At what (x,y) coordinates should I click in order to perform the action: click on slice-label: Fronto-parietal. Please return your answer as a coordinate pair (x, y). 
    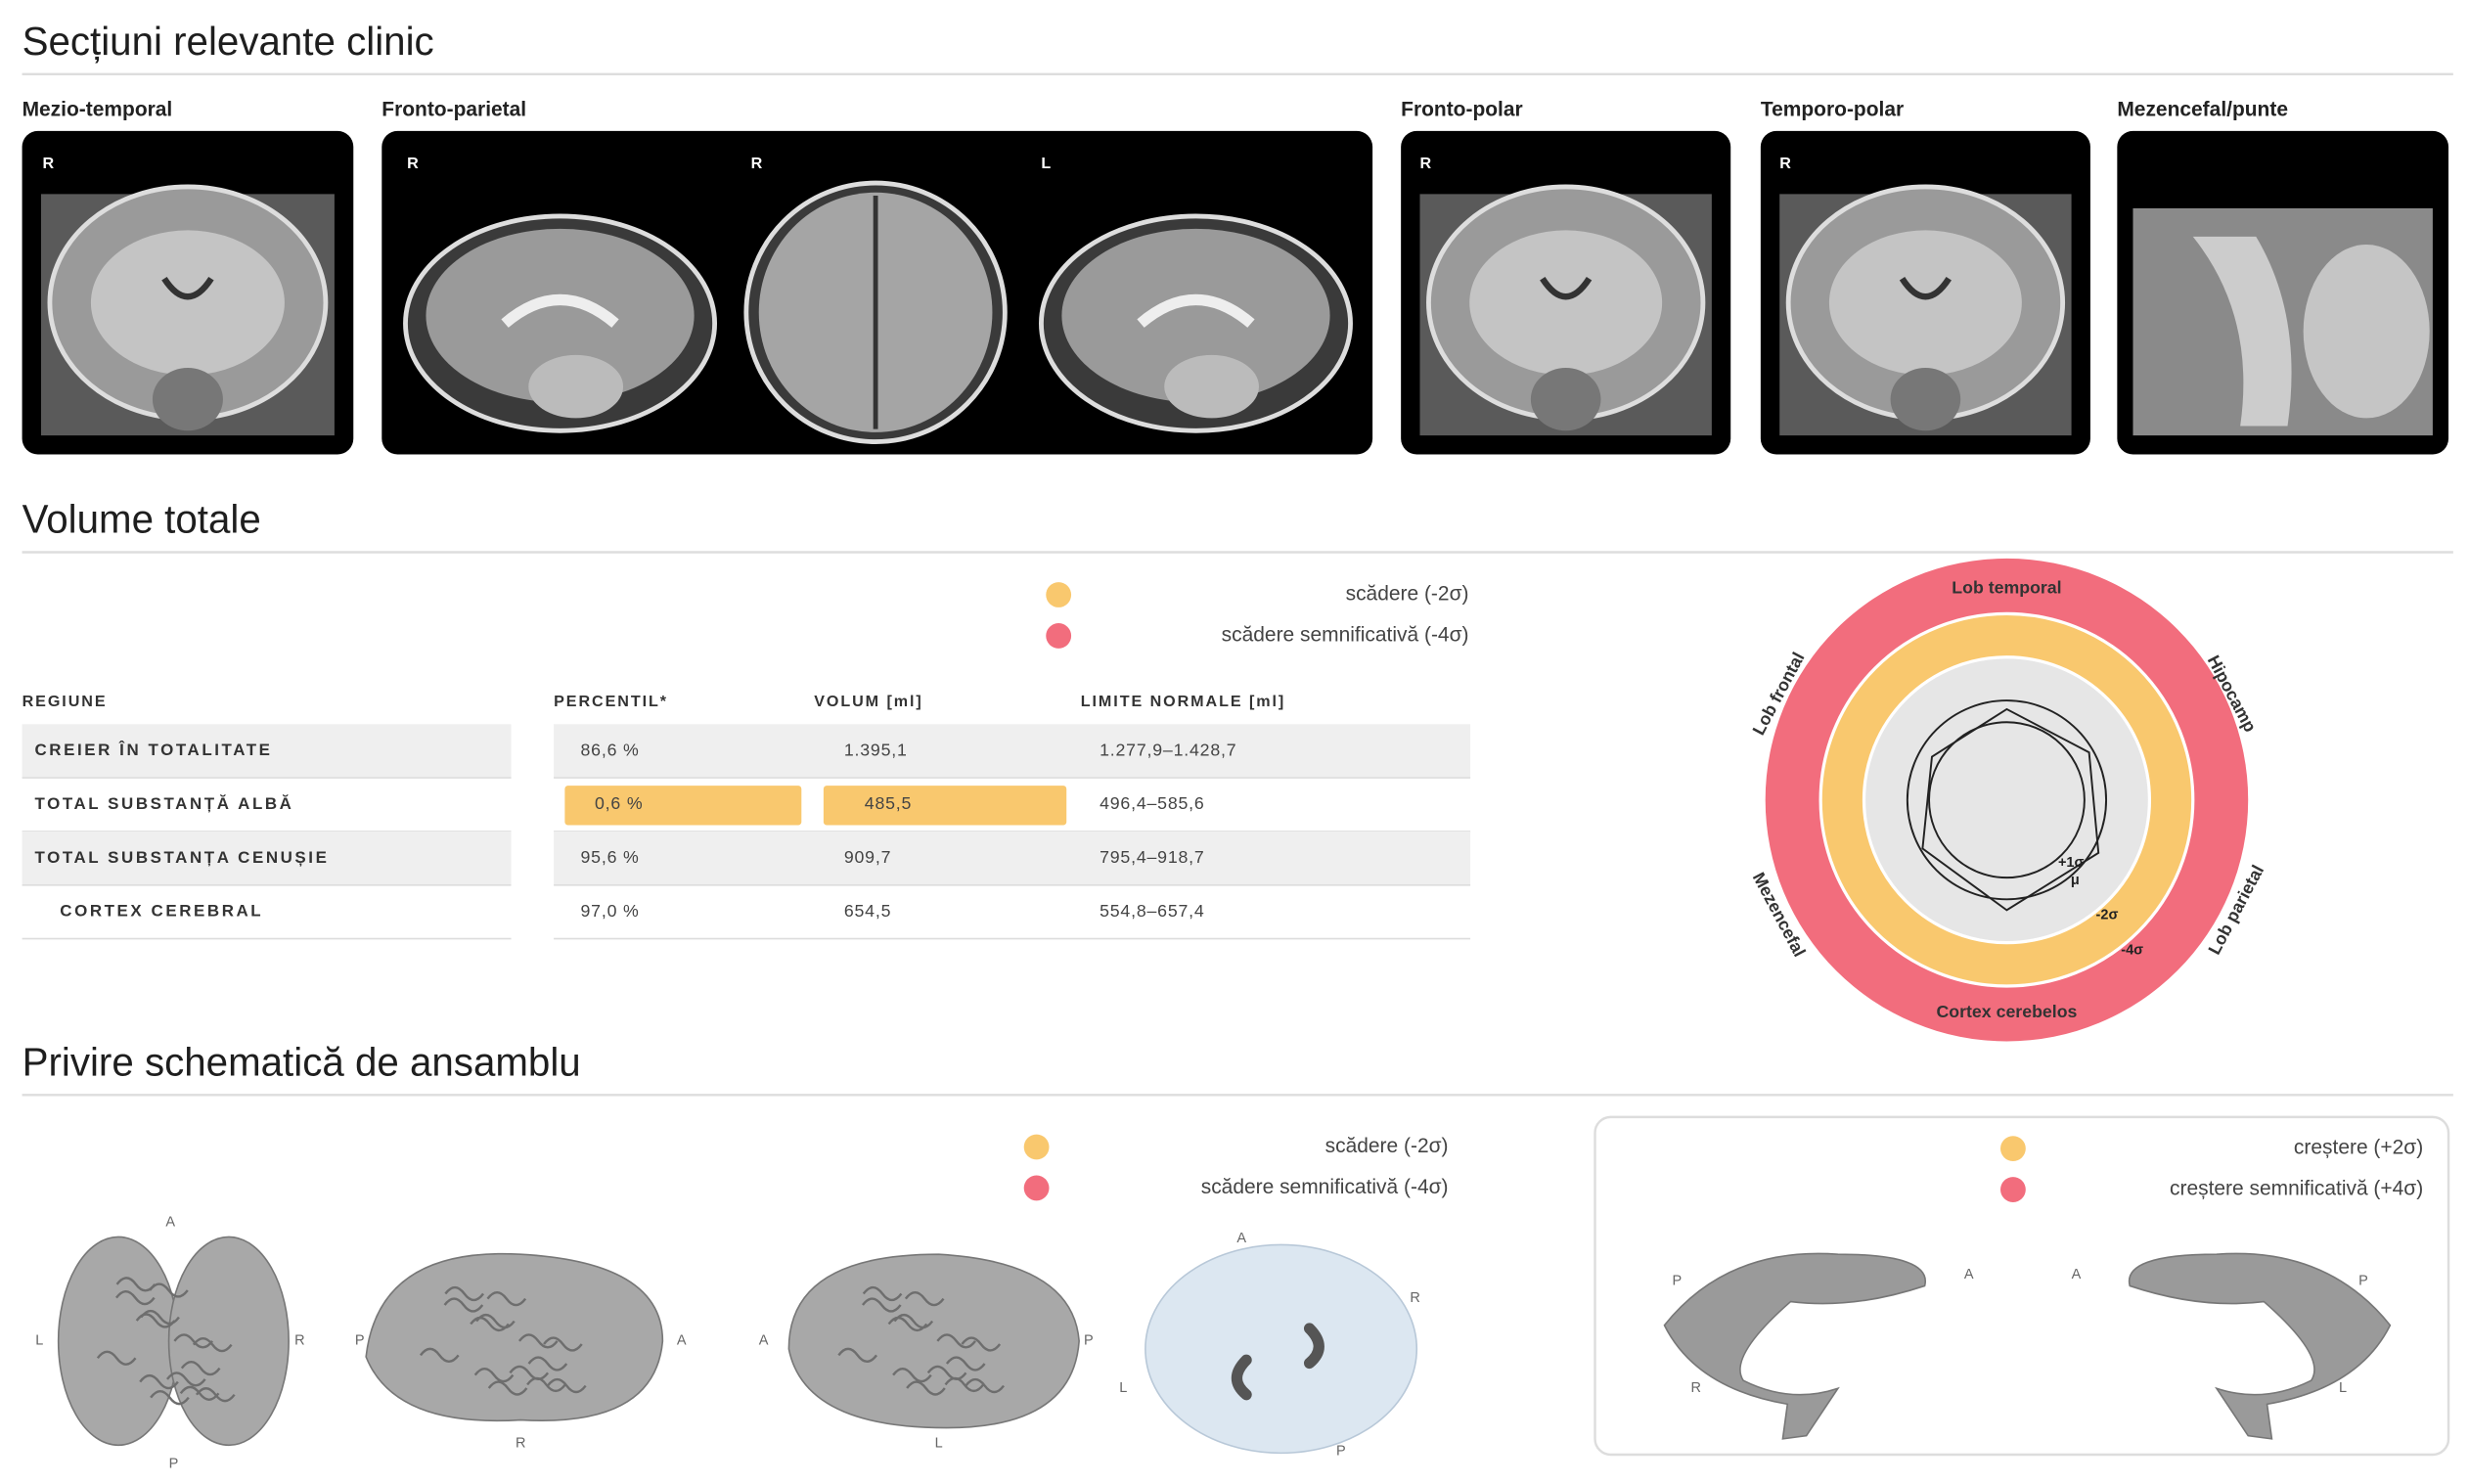
    Looking at the image, I should click on (454, 109).